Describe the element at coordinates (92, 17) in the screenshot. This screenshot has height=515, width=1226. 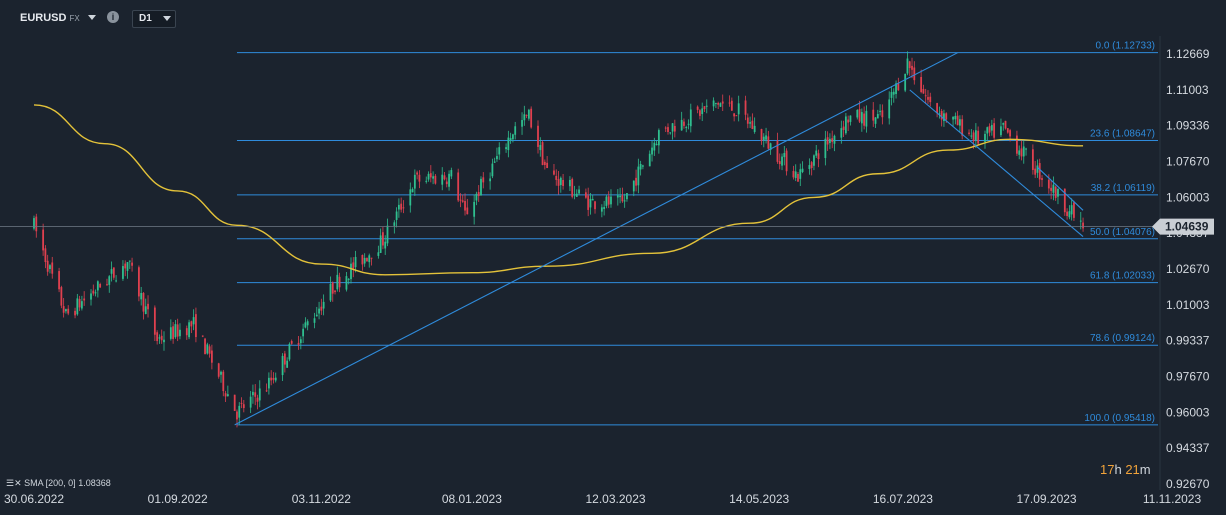
I see `symbol-dropdown-icon` at that location.